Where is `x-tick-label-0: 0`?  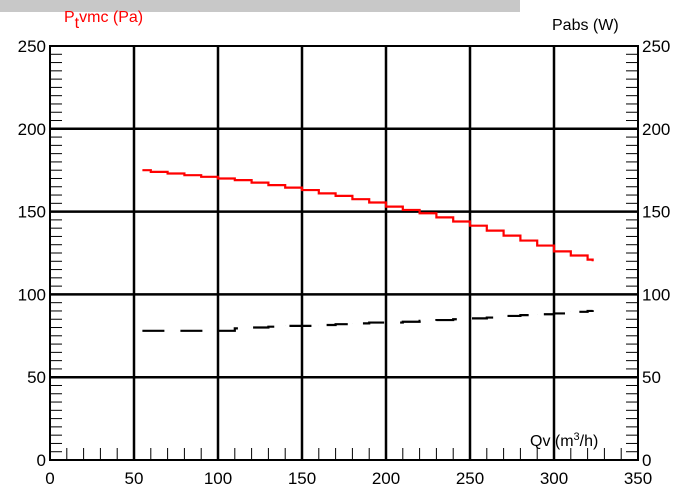 x-tick-label-0: 0 is located at coordinates (49, 478).